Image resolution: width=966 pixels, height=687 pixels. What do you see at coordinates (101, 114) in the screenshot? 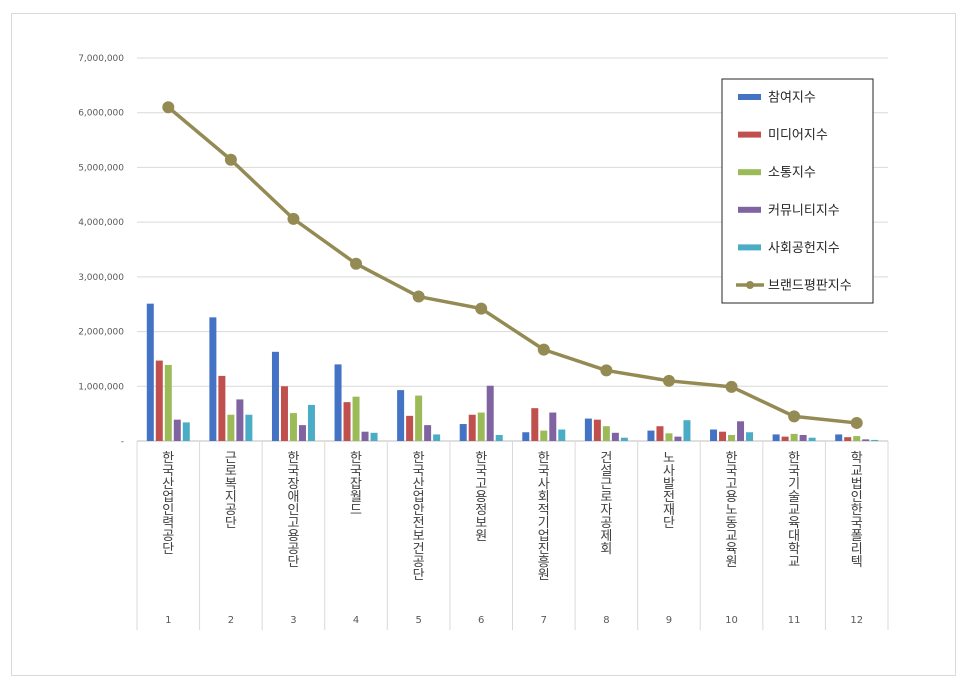
I see `y-tick-label: 6,000,000` at bounding box center [101, 114].